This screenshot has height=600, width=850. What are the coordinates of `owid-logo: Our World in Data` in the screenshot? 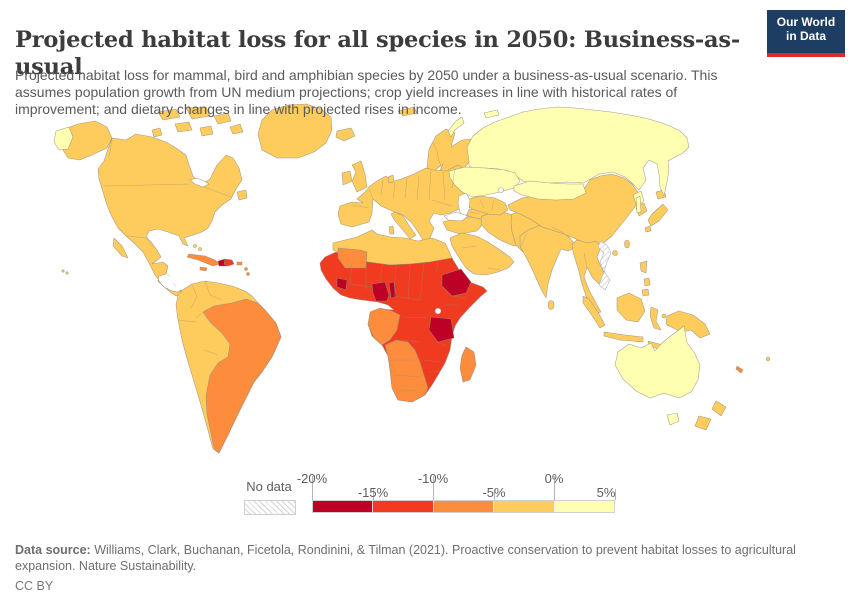 It's located at (806, 33).